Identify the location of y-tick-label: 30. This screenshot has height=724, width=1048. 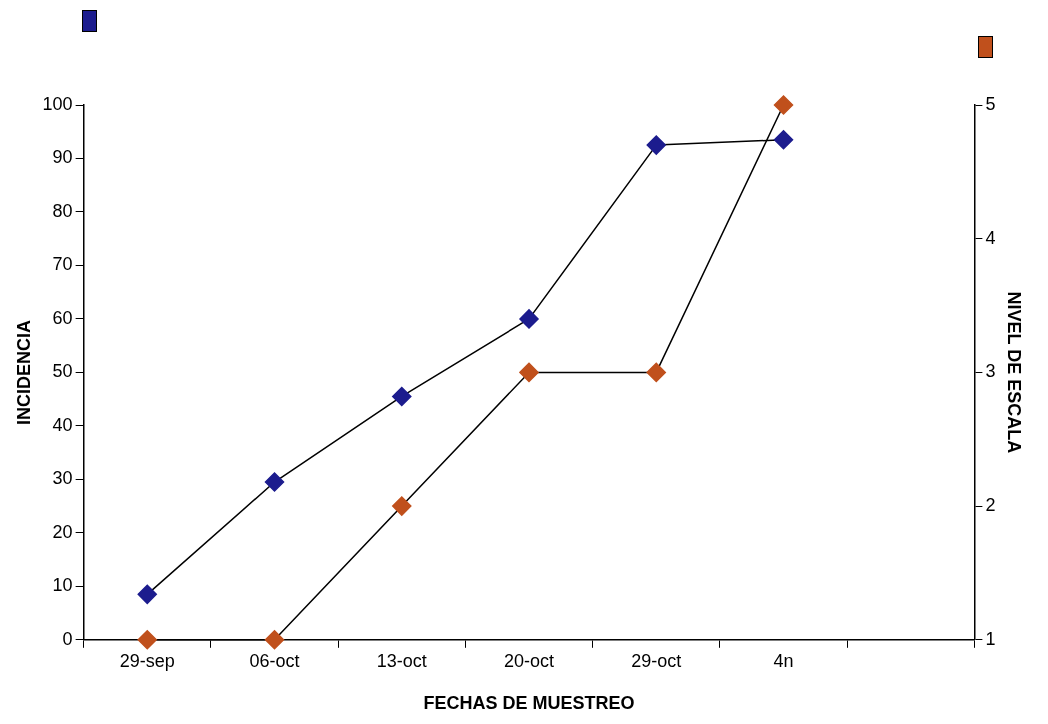
(62, 478).